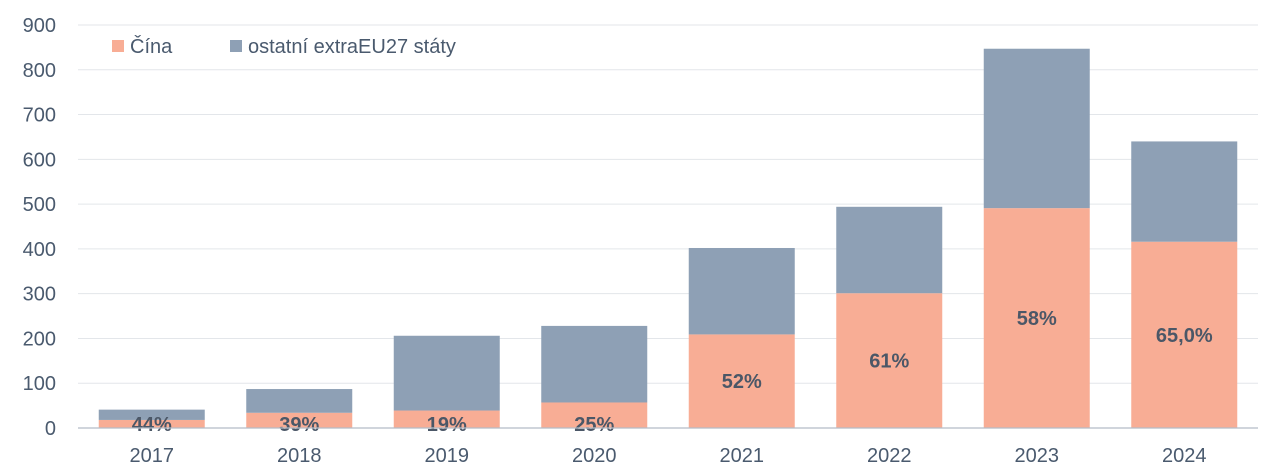  I want to click on data-label: 58%, so click(1037, 319).